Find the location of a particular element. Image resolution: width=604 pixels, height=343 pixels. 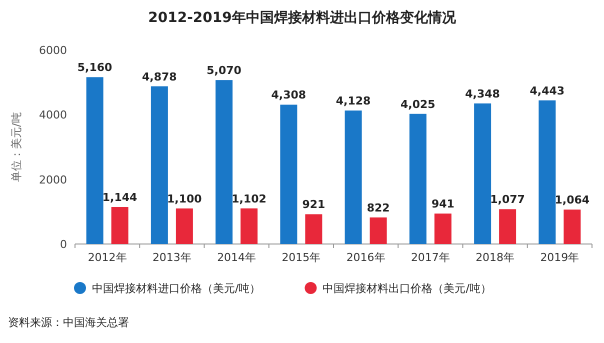

legend-label: 中国焊接材料出口价格（美元/吨） is located at coordinates (407, 288).